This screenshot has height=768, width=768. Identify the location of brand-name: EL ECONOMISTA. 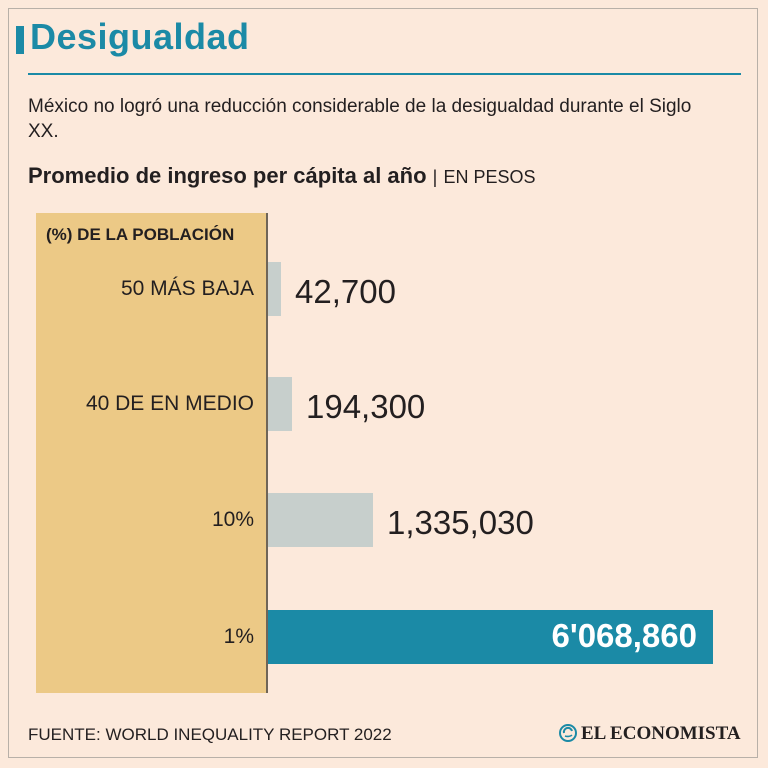
(661, 733).